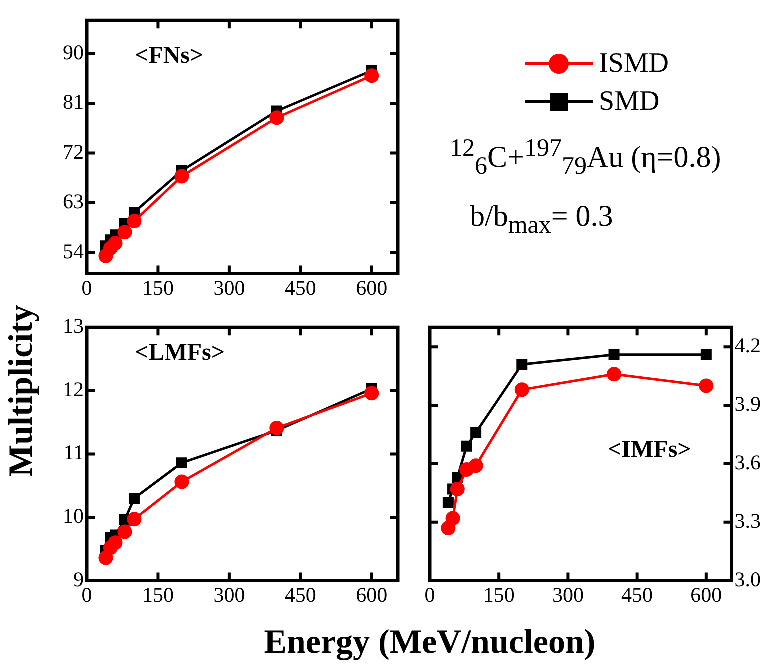  What do you see at coordinates (73, 52) in the screenshot?
I see `y-tick-label: 90` at bounding box center [73, 52].